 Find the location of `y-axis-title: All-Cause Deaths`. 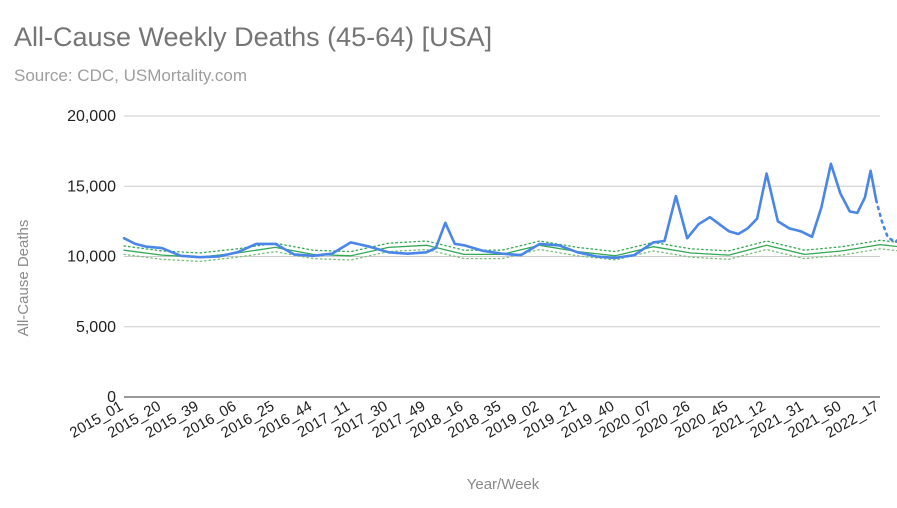

y-axis-title: All-Cause Deaths is located at coordinates (23, 278).